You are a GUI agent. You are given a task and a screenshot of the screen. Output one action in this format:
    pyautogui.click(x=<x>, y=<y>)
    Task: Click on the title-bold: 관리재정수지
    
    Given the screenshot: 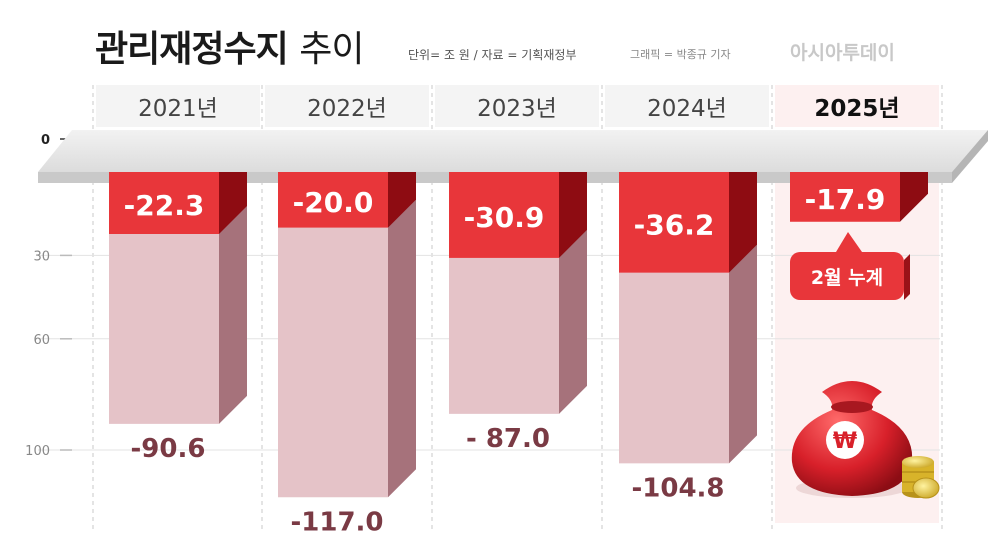 What is the action you would take?
    pyautogui.click(x=192, y=49)
    